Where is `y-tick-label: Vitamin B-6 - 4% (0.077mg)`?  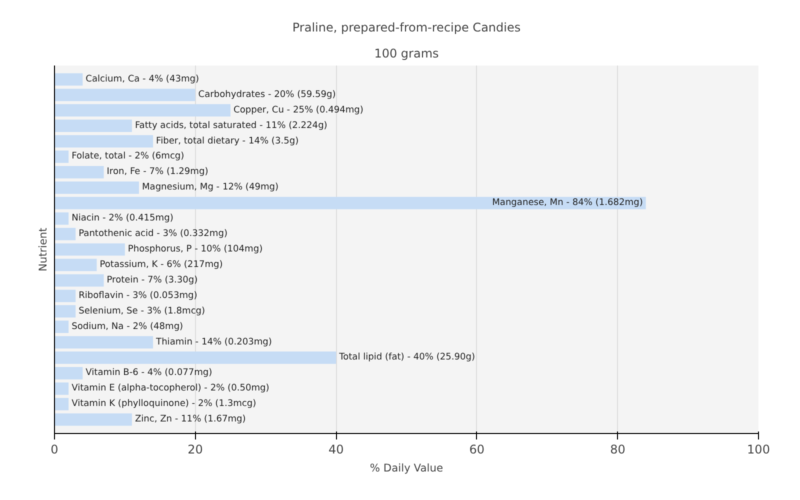 y-tick-label: Vitamin B-6 - 4% (0.077mg) is located at coordinates (149, 373).